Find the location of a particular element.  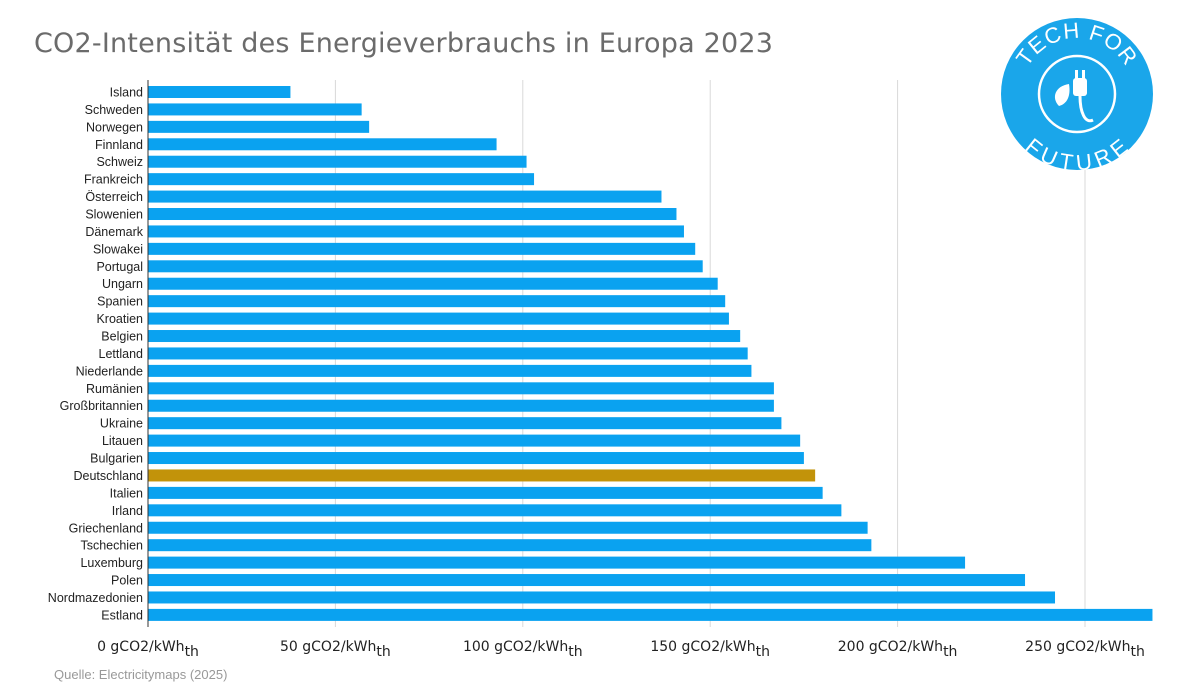

category-label: Slowenien is located at coordinates (114, 215).